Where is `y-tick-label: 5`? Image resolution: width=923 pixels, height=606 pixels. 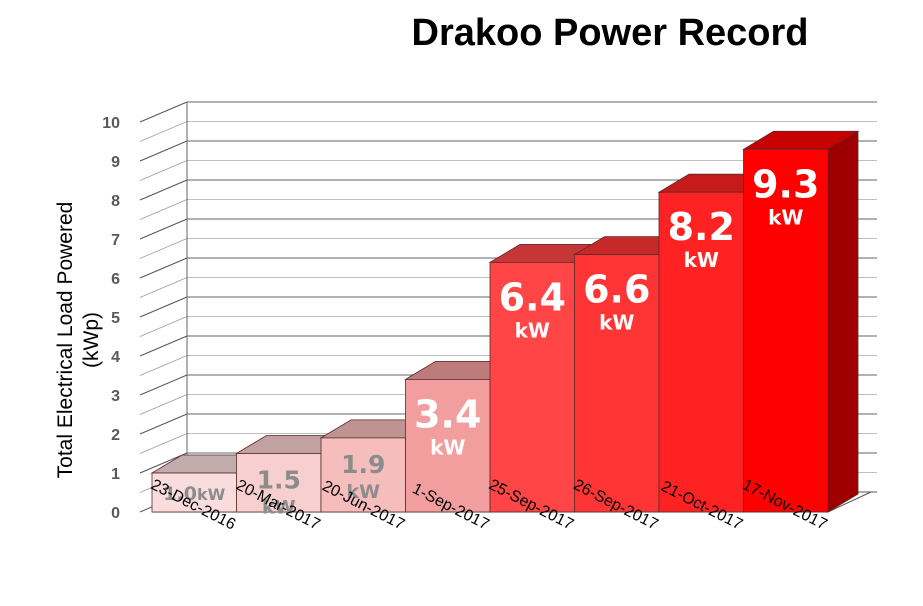 y-tick-label: 5 is located at coordinates (115, 318).